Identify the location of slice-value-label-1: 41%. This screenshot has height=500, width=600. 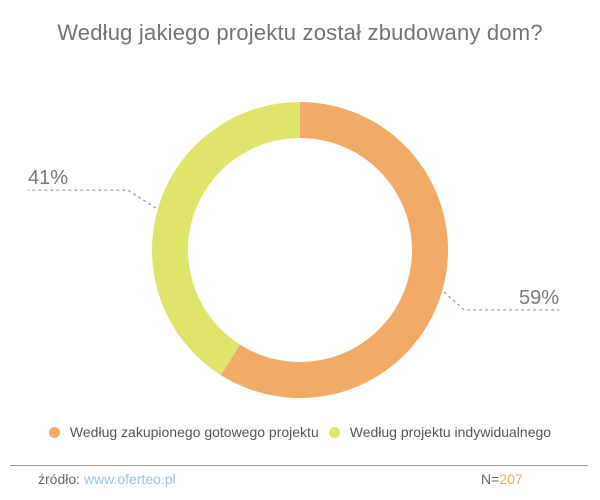
(48, 178).